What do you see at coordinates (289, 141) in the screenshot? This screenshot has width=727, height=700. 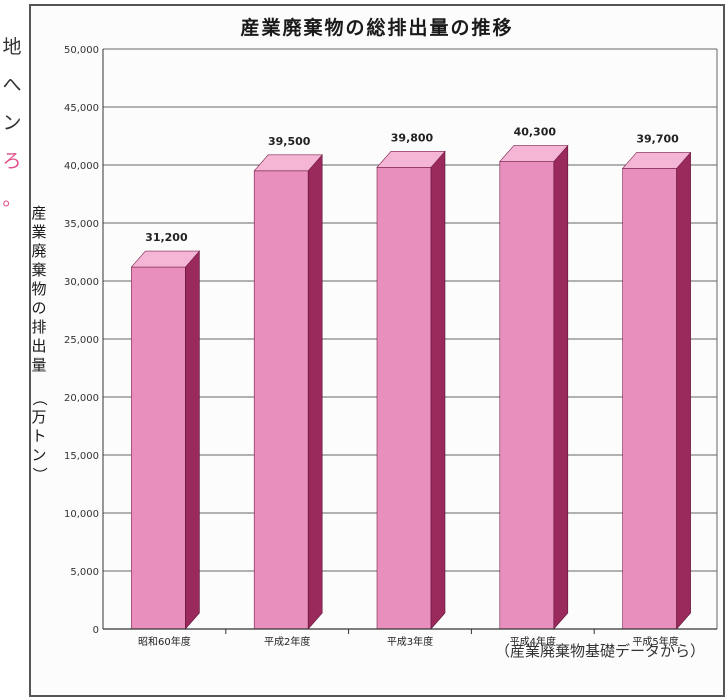 I see `data-label: 39,500` at bounding box center [289, 141].